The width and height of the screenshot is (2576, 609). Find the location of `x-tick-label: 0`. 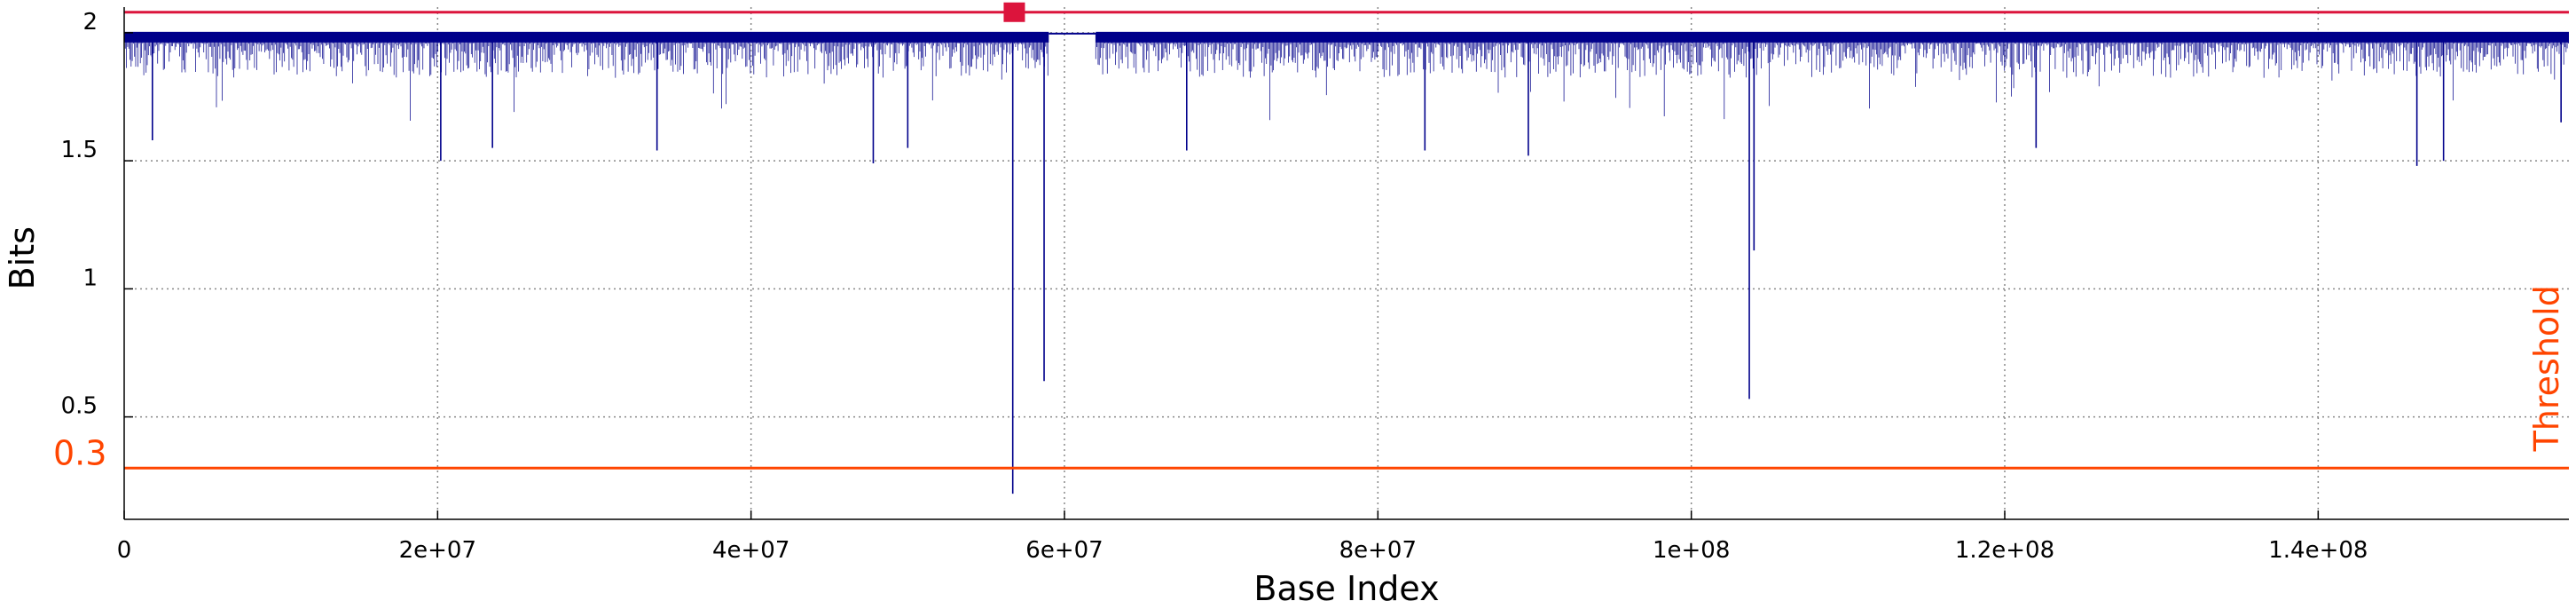

x-tick-label: 0 is located at coordinates (124, 550).